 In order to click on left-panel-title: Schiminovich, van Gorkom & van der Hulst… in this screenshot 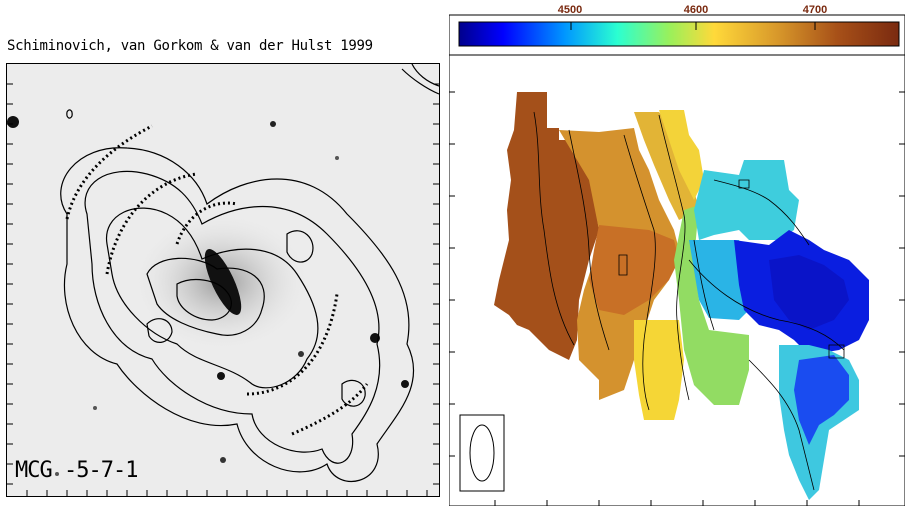, I will do `click(190, 46)`.